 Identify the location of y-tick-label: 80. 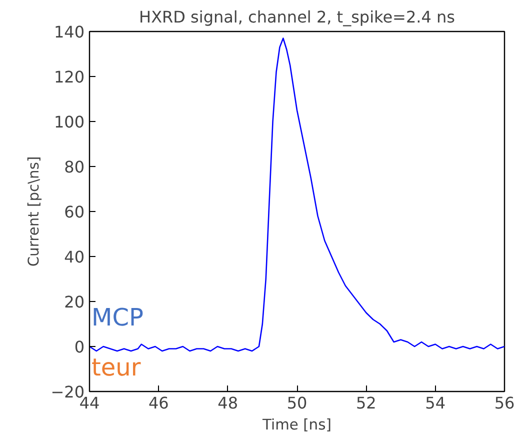
(74, 167).